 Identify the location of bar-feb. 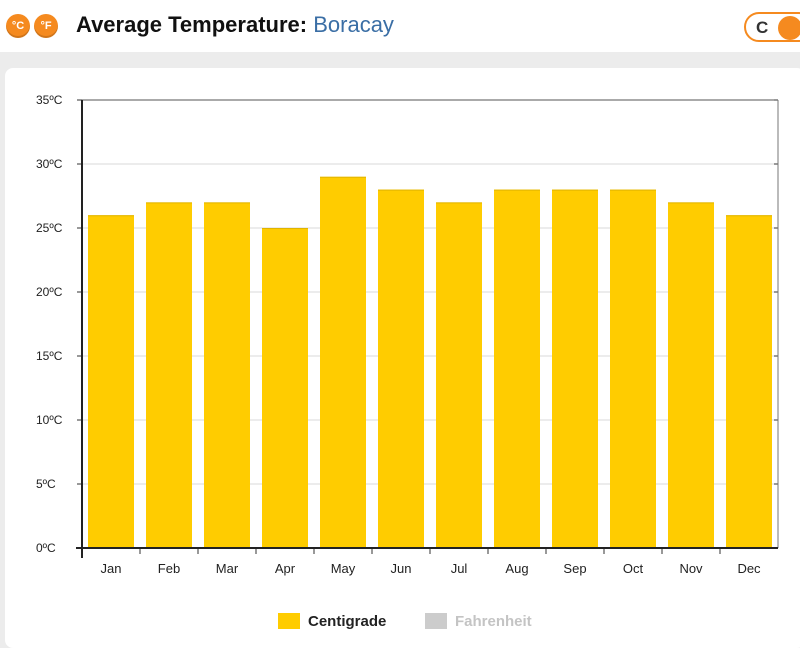
(169, 375).